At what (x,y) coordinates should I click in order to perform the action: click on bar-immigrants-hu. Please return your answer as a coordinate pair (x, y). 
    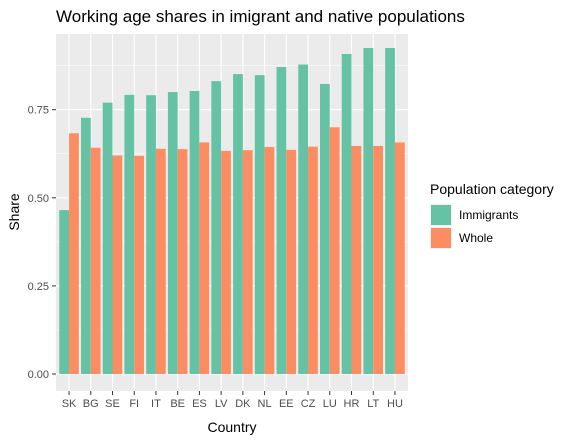
    Looking at the image, I should click on (390, 211).